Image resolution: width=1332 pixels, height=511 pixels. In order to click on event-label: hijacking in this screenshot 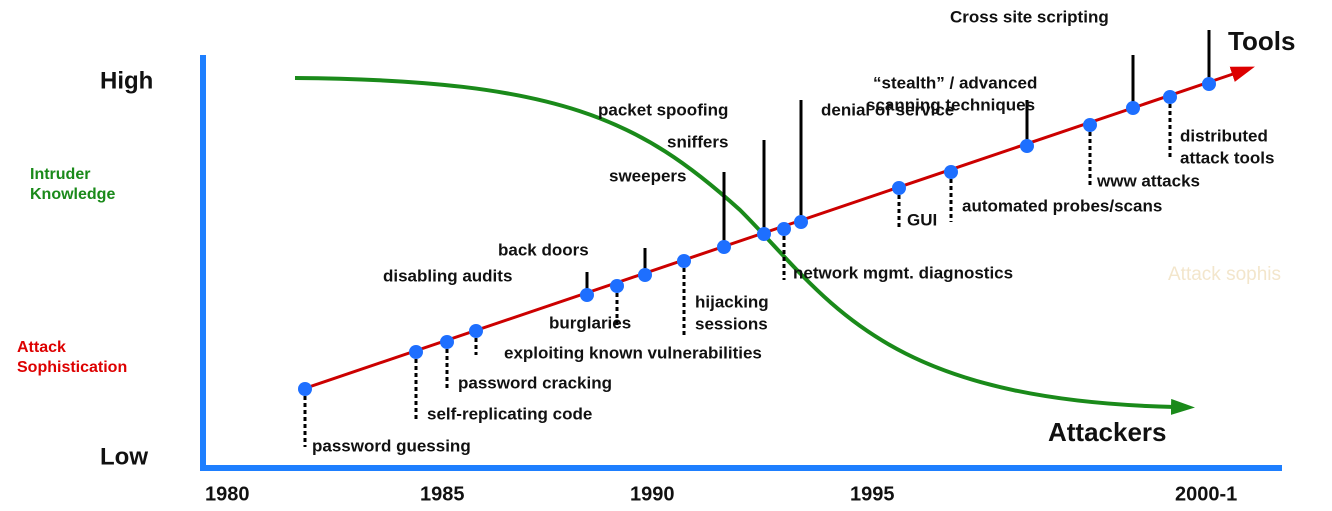, I will do `click(732, 301)`.